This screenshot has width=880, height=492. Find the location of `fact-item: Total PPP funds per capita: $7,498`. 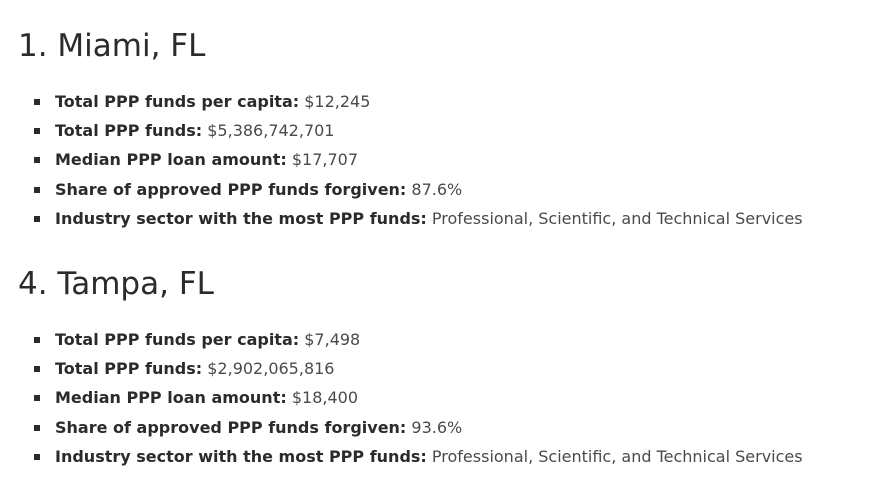

fact-item: Total PPP funds per capita: $7,498 is located at coordinates (401, 339).